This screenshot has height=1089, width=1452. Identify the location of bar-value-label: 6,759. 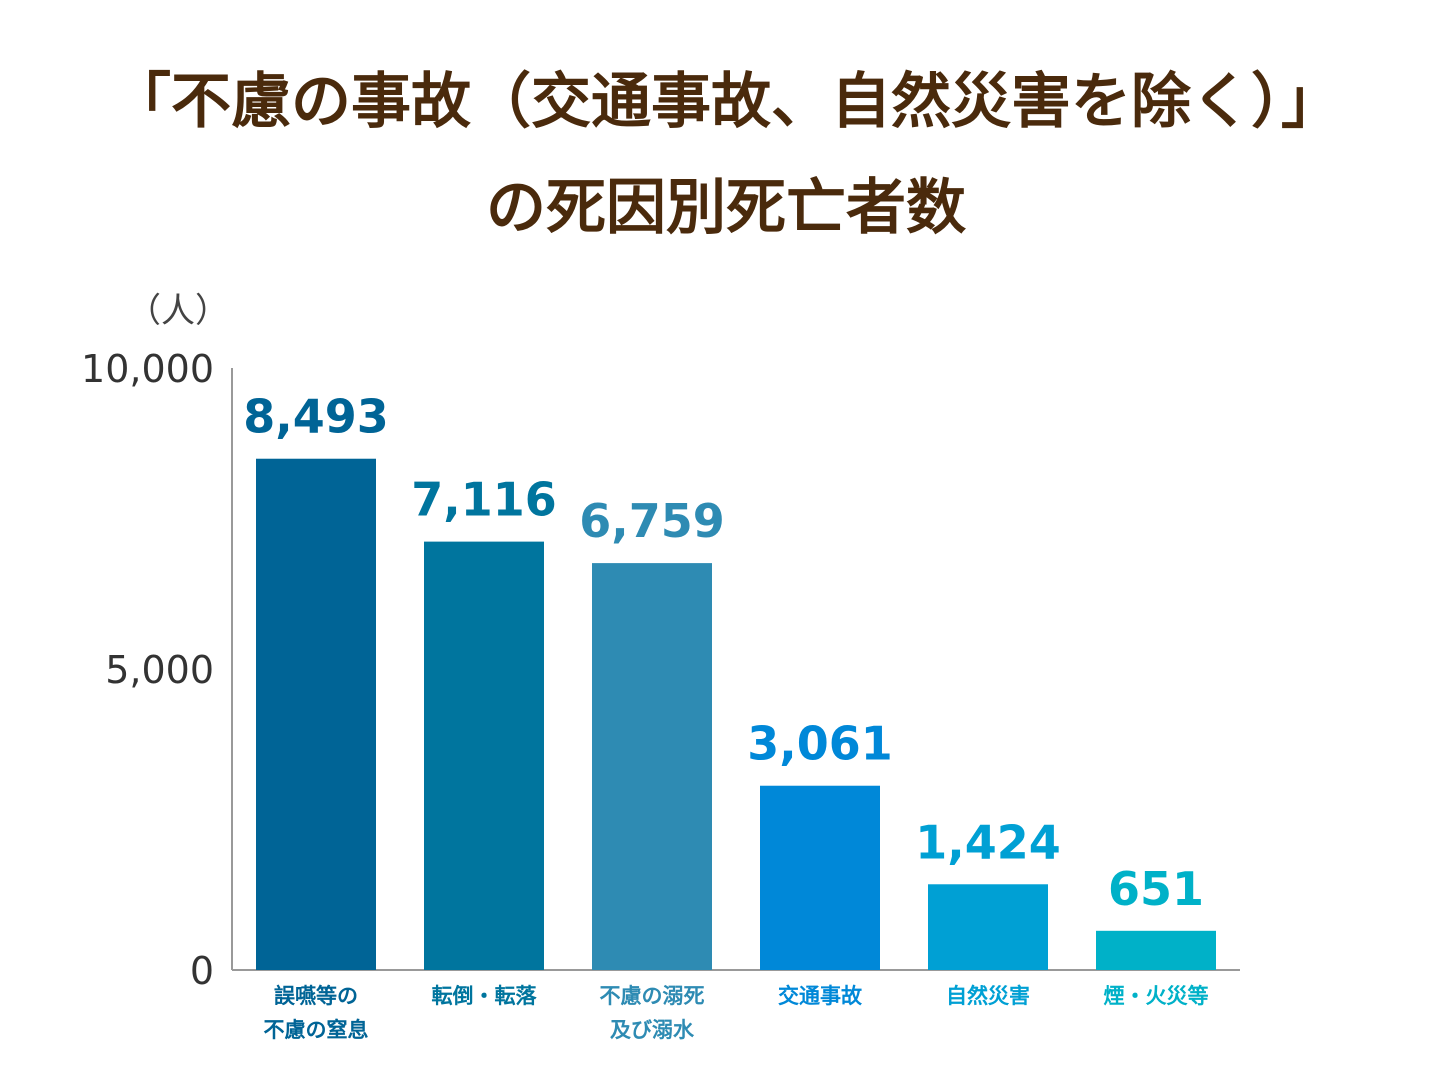
(652, 521).